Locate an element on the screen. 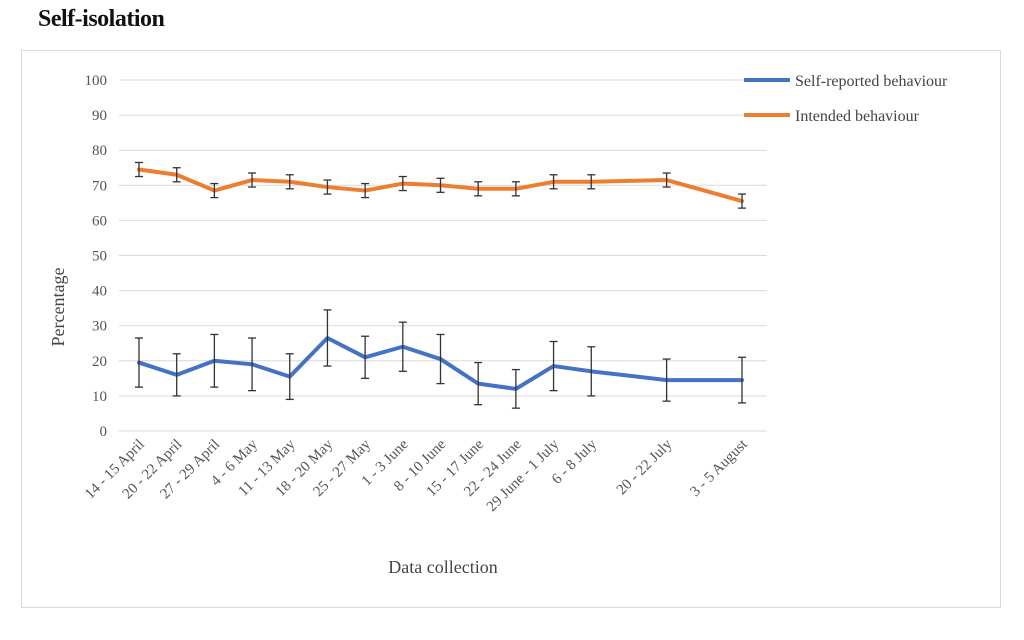 This screenshot has width=1024, height=640. y-tick-label: 80 is located at coordinates (99, 151).